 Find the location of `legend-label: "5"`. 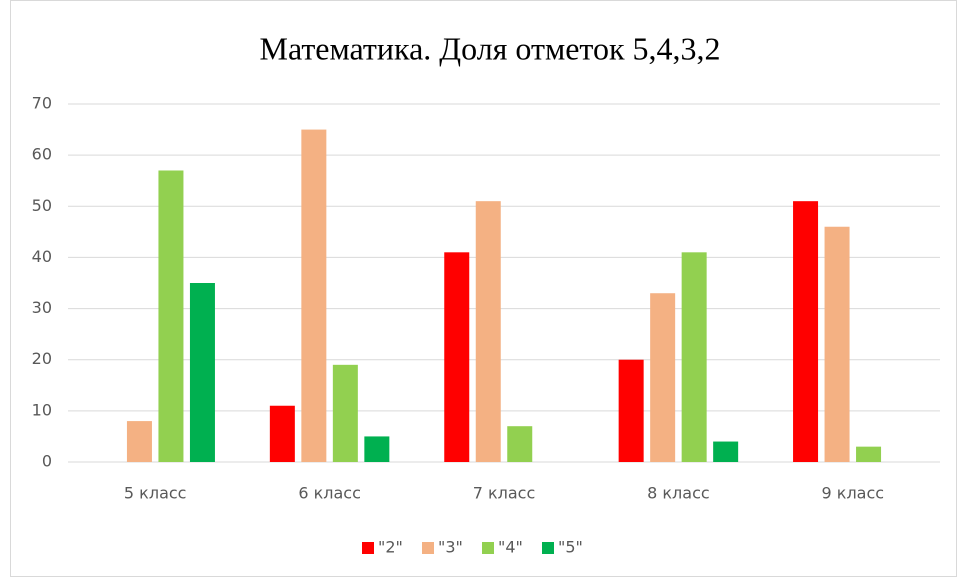

legend-label: "5" is located at coordinates (570, 547).